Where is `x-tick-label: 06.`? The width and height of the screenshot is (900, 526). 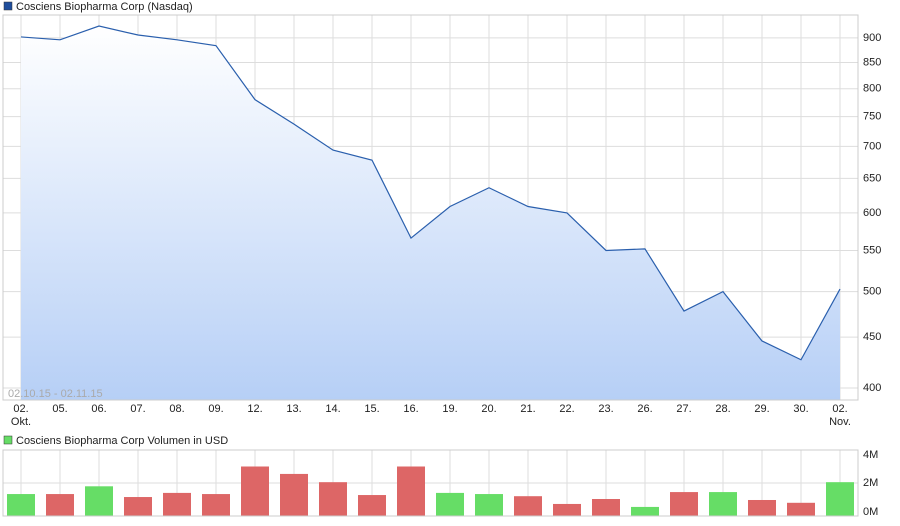
x-tick-label: 06. is located at coordinates (98, 409).